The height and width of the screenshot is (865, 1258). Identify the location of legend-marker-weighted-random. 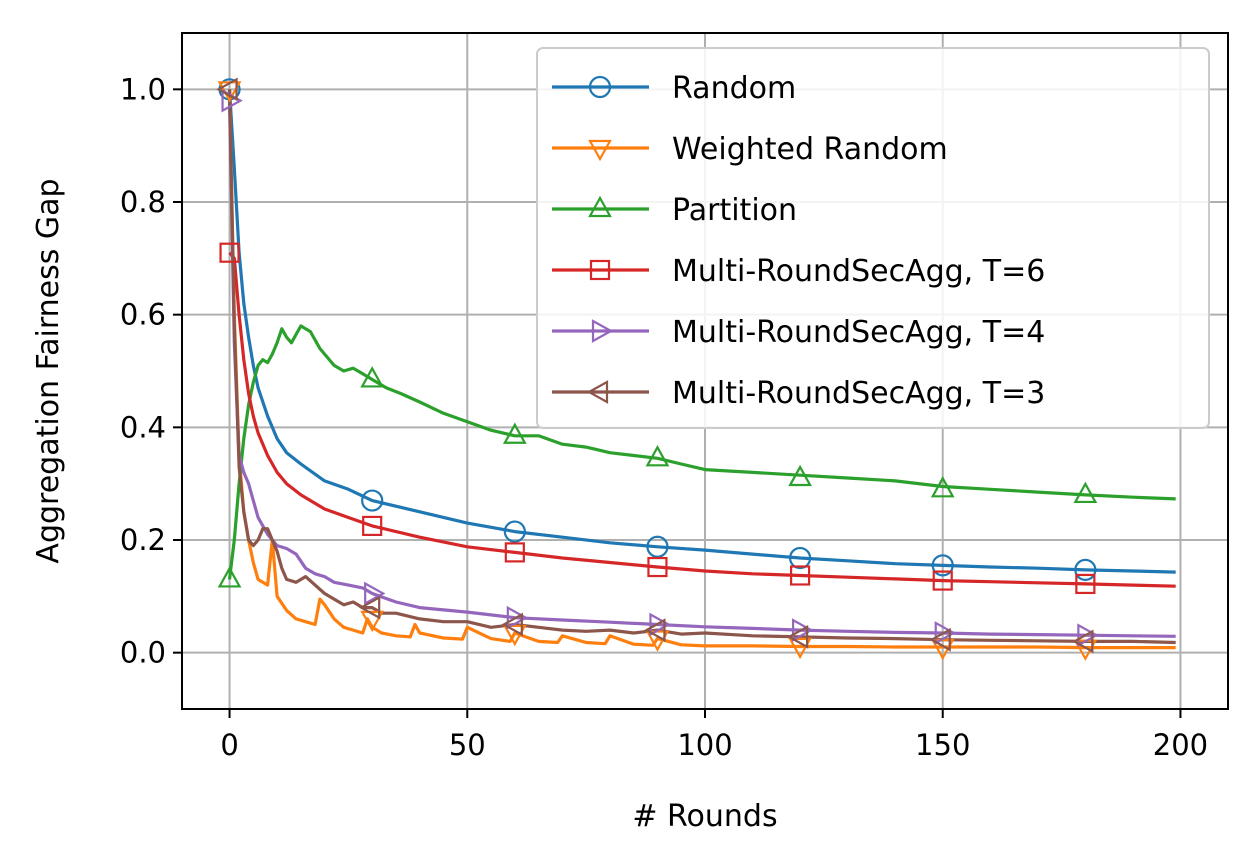
(600, 150).